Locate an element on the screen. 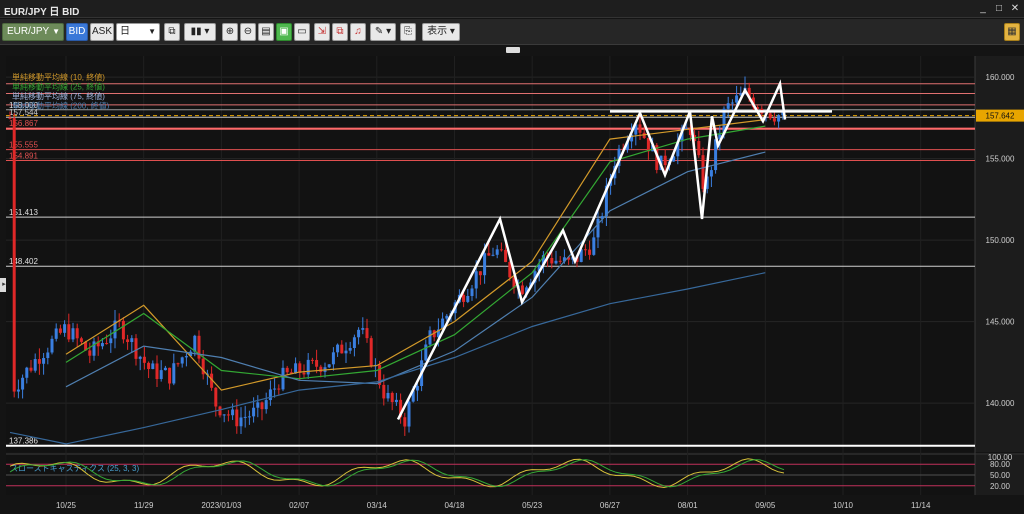  current-price-tag is located at coordinates (1000, 115).